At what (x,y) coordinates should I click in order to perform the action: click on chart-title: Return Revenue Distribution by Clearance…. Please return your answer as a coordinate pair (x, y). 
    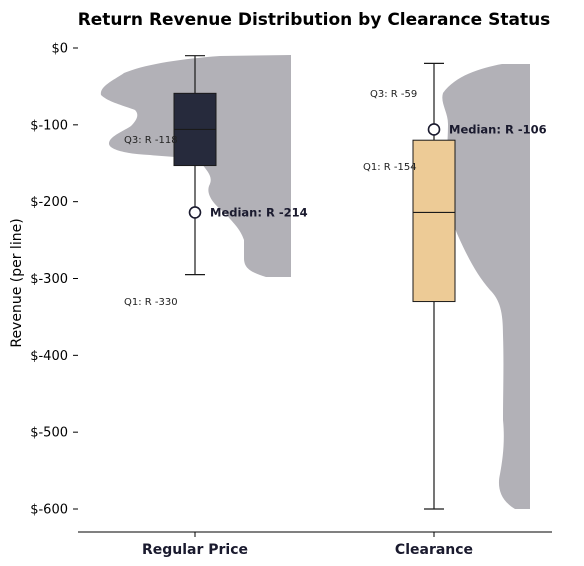
    Looking at the image, I should click on (314, 20).